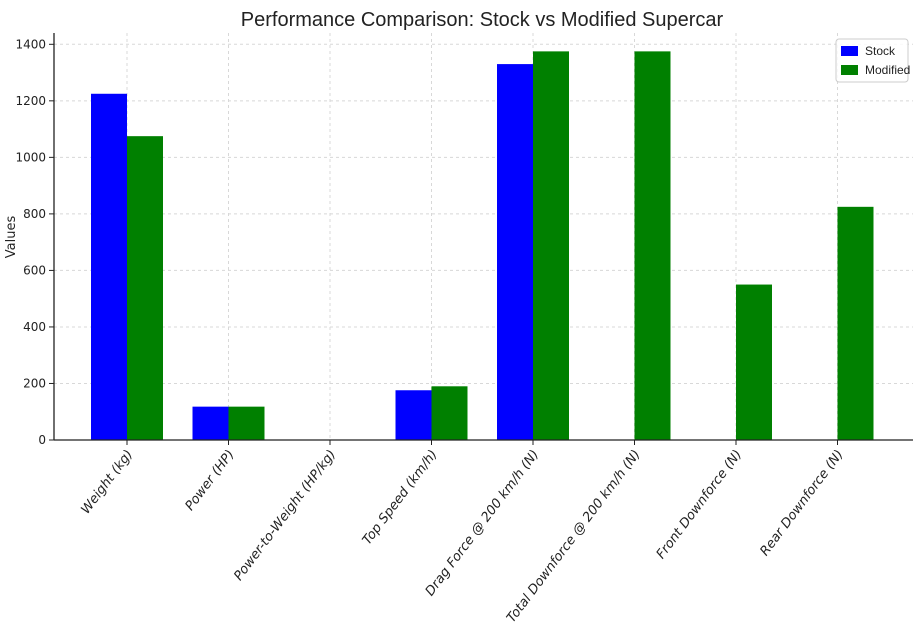 Image resolution: width=919 pixels, height=644 pixels. Describe the element at coordinates (11, 237) in the screenshot. I see `y-axis-label: Values` at that location.